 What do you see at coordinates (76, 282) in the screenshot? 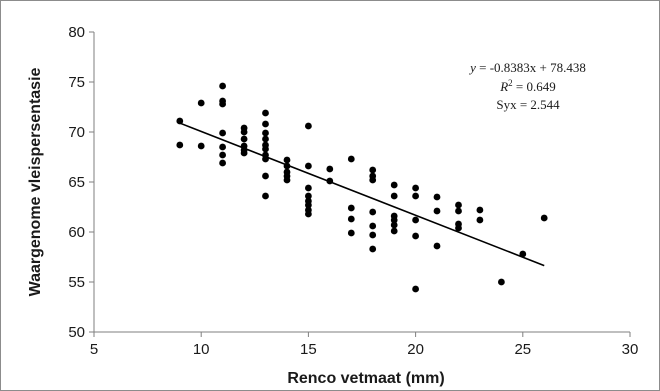
I see `y-tick-label: 55` at bounding box center [76, 282].